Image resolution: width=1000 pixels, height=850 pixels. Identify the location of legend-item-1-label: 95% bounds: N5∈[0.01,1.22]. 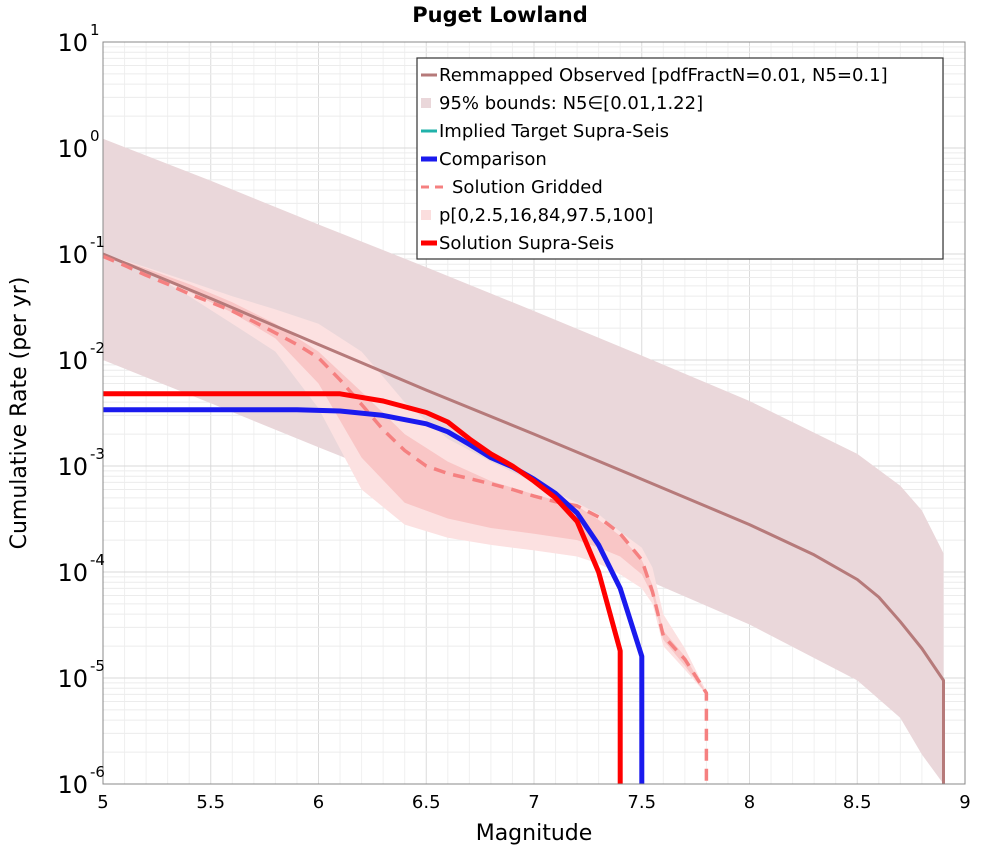
(571, 103).